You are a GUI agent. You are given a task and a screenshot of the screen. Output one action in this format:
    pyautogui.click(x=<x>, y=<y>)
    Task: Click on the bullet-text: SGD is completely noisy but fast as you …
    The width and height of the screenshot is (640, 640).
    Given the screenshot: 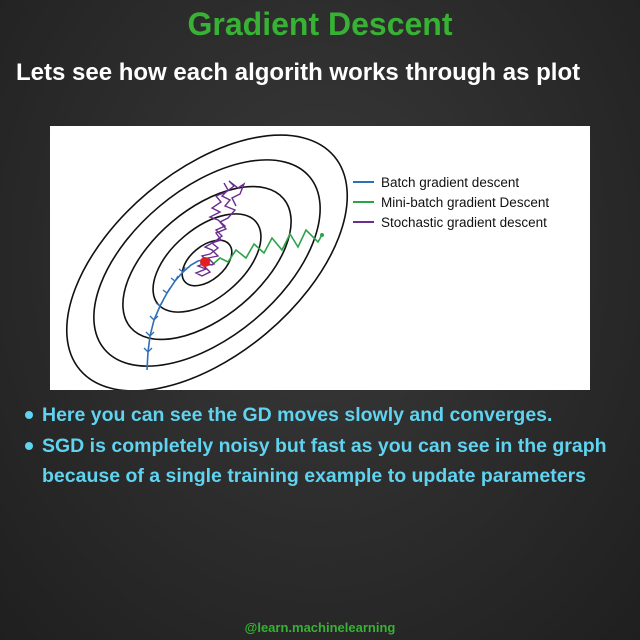 What is the action you would take?
    pyautogui.click(x=324, y=461)
    